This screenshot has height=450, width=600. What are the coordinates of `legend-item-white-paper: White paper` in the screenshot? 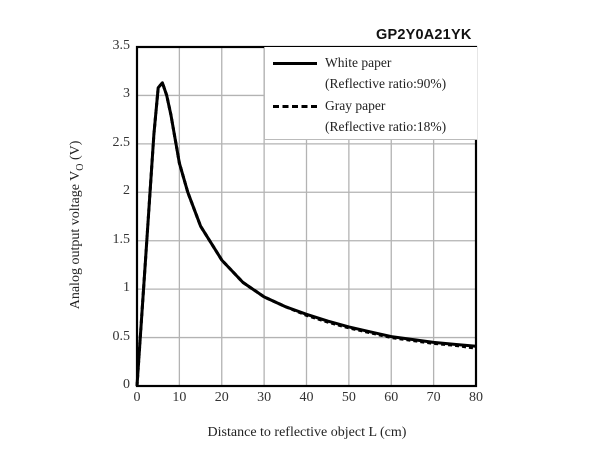 It's located at (332, 63).